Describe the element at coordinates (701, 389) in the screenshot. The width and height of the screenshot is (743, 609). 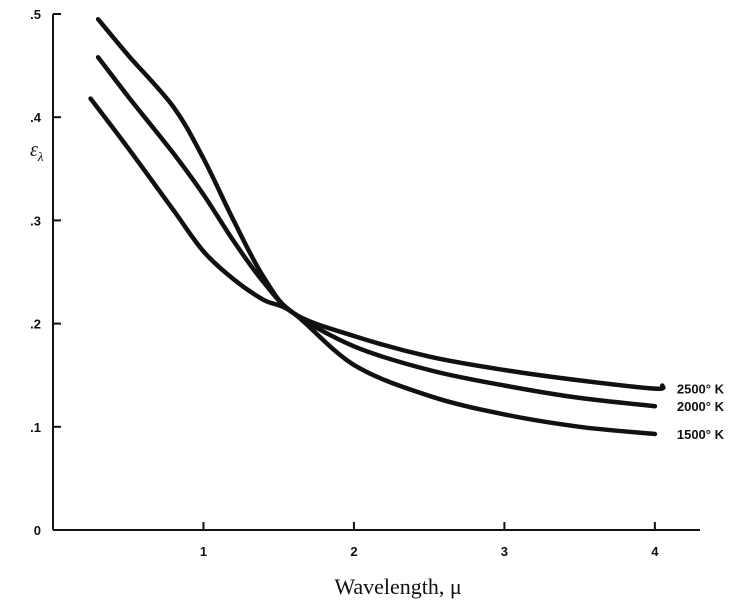
I see `series-label-2500k: 2500° K` at that location.